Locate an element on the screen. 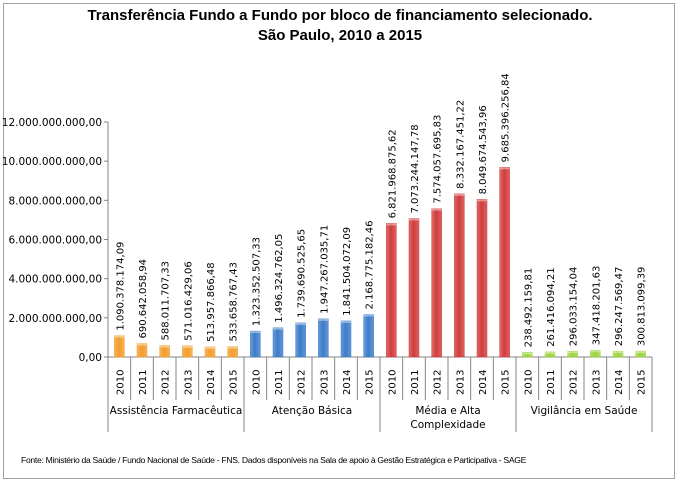 The image size is (680, 484). data-label: 1.739.690.525,65 is located at coordinates (302, 273).